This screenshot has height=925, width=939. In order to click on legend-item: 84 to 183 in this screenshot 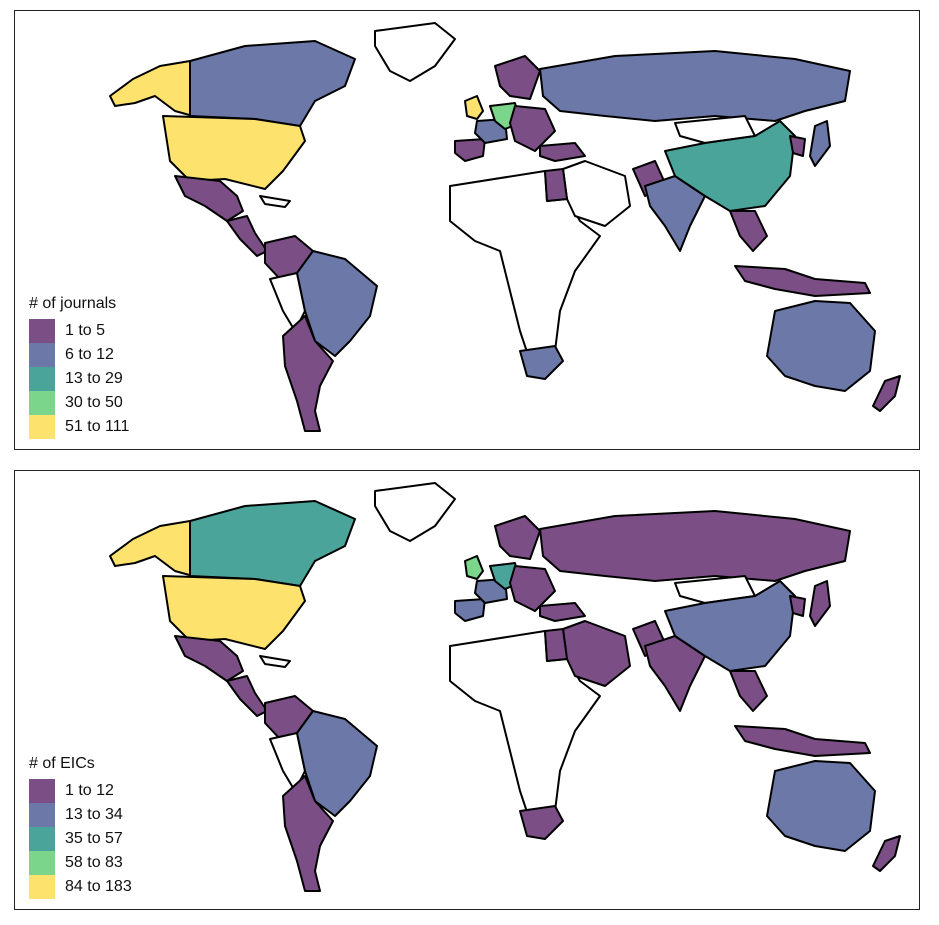, I will do `click(80, 887)`.